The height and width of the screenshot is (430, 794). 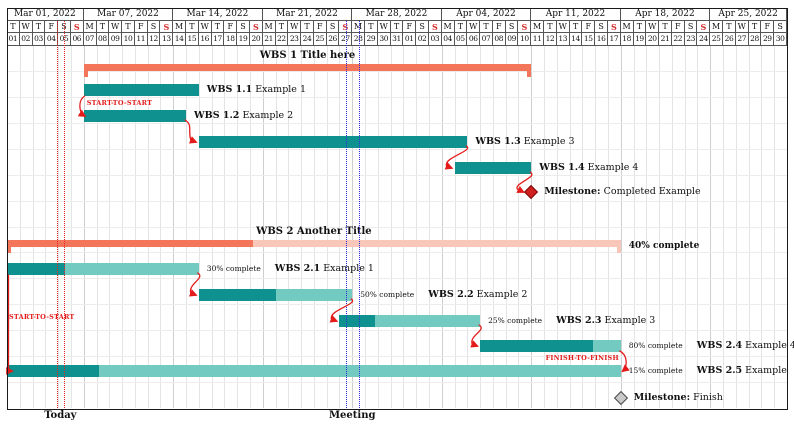 What do you see at coordinates (611, 167) in the screenshot?
I see `task-name-rest: Example 4` at bounding box center [611, 167].